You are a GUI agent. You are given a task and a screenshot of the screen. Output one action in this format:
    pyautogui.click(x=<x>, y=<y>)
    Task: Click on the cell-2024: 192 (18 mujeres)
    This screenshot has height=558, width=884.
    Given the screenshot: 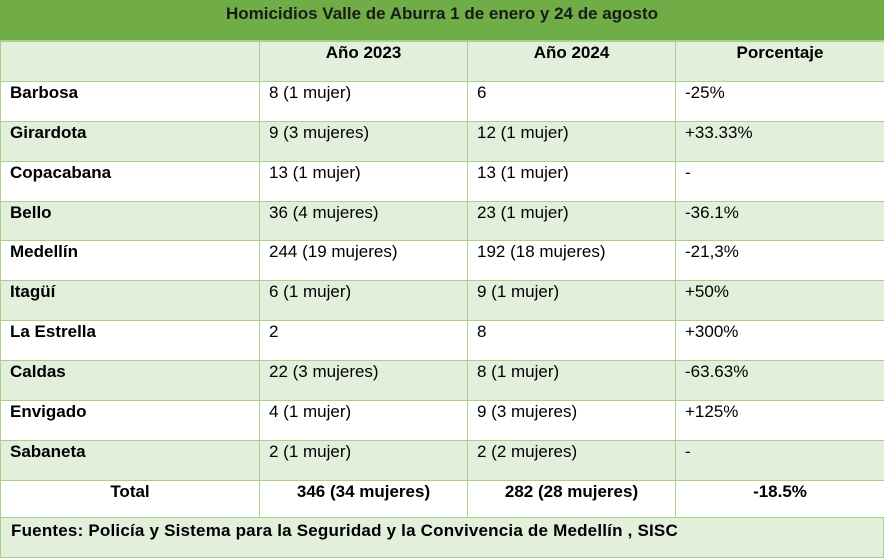 What is the action you would take?
    pyautogui.click(x=571, y=261)
    